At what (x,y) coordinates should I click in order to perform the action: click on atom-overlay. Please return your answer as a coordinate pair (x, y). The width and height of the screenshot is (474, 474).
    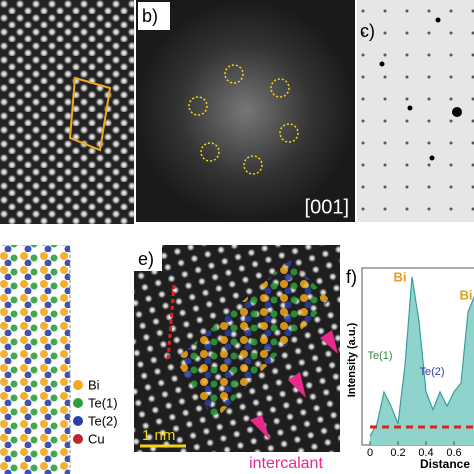
    Looking at the image, I should click on (252, 340).